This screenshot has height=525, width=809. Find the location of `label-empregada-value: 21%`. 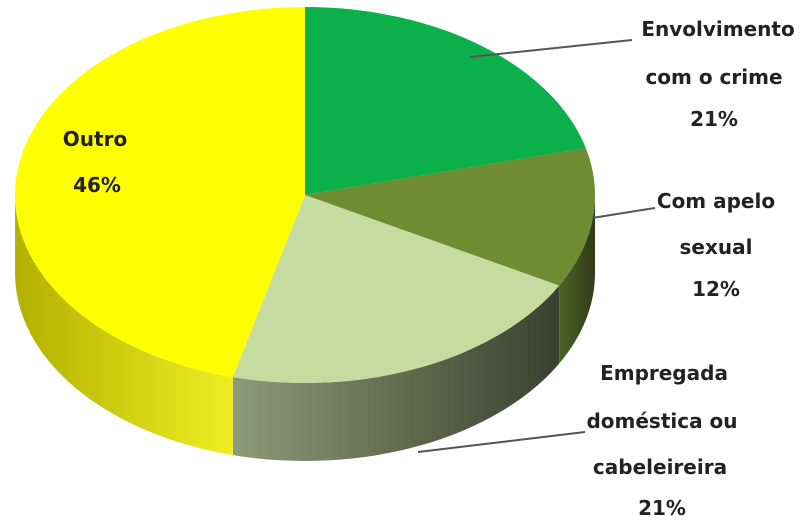

label-empregada-value: 21% is located at coordinates (662, 508).